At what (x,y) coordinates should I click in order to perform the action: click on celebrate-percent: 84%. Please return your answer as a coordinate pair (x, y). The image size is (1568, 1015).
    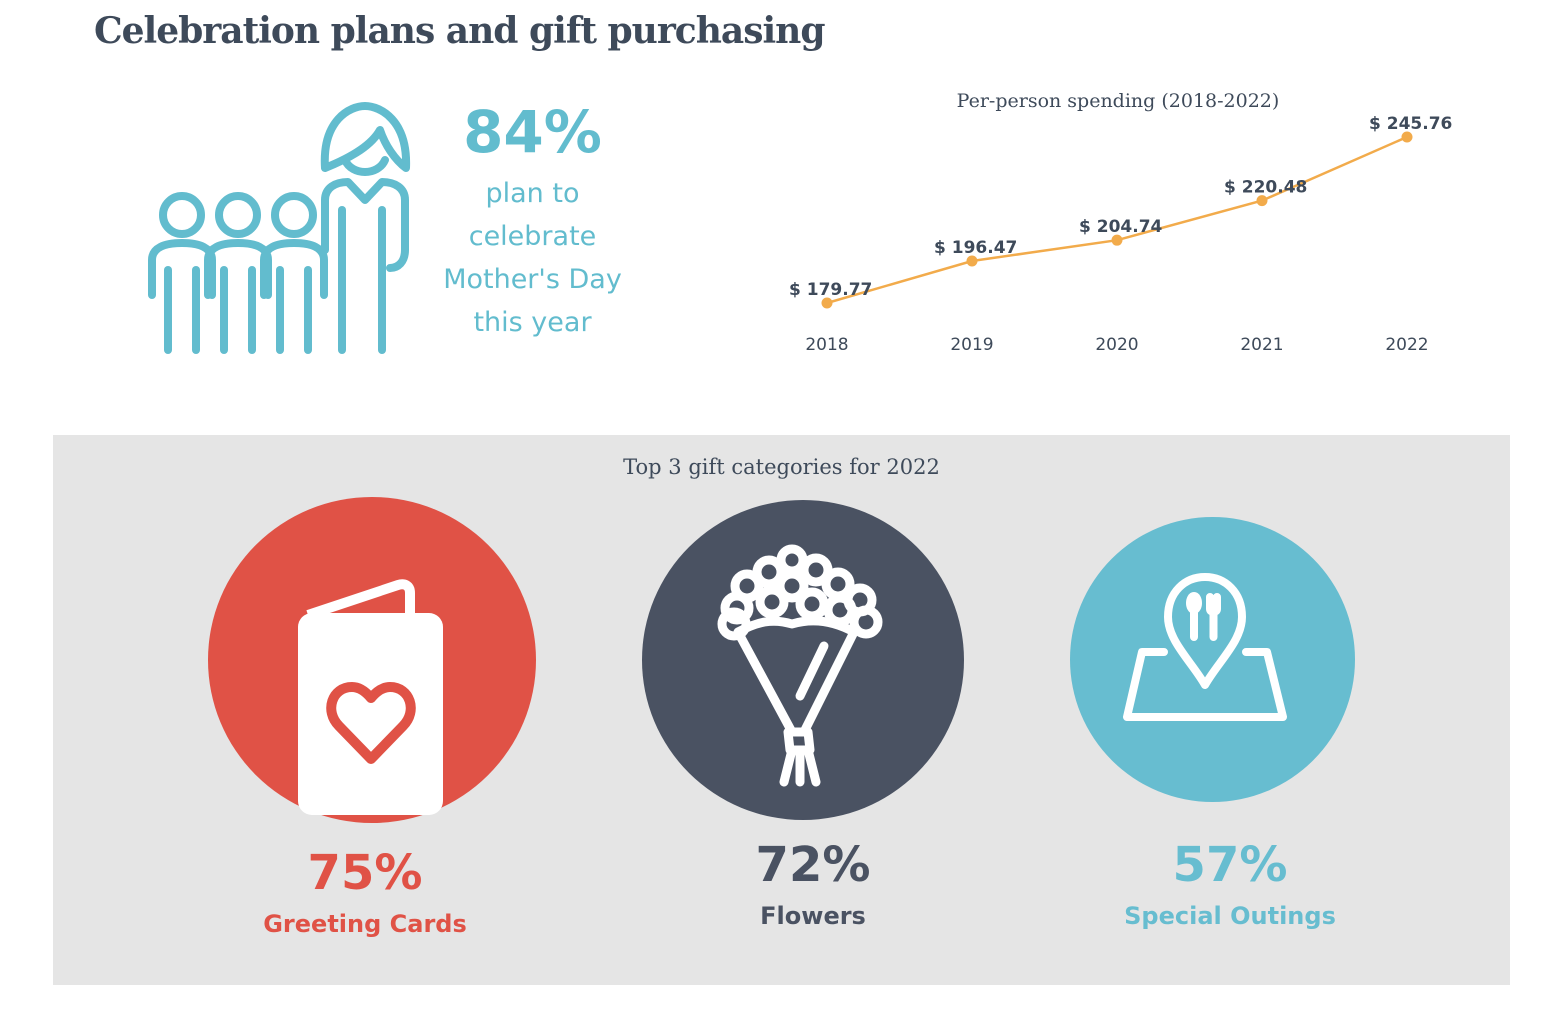
    Looking at the image, I should click on (532, 132).